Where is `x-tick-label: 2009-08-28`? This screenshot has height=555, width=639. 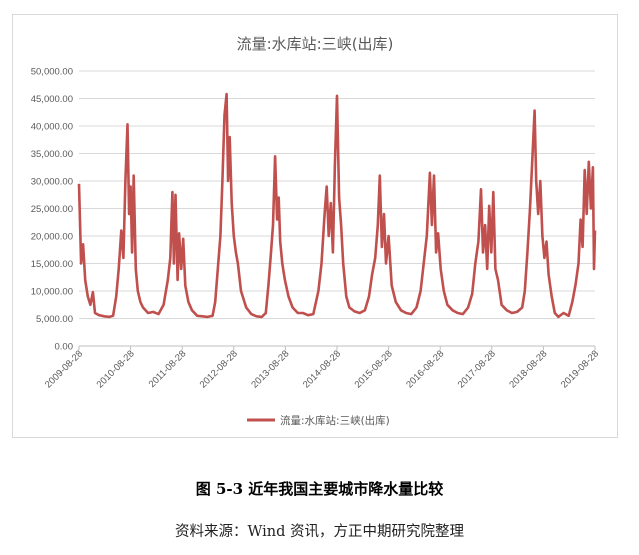
x-tick-label: 2009-08-28 is located at coordinates (64, 369).